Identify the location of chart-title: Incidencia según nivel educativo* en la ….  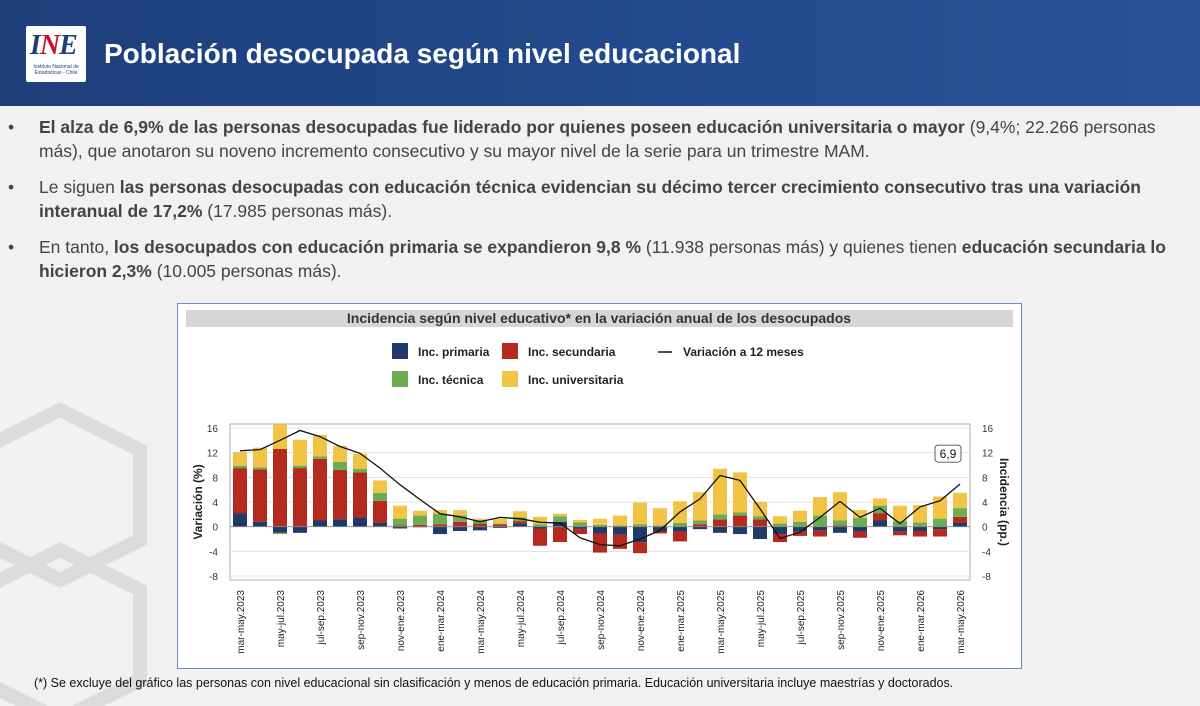
(599, 318).